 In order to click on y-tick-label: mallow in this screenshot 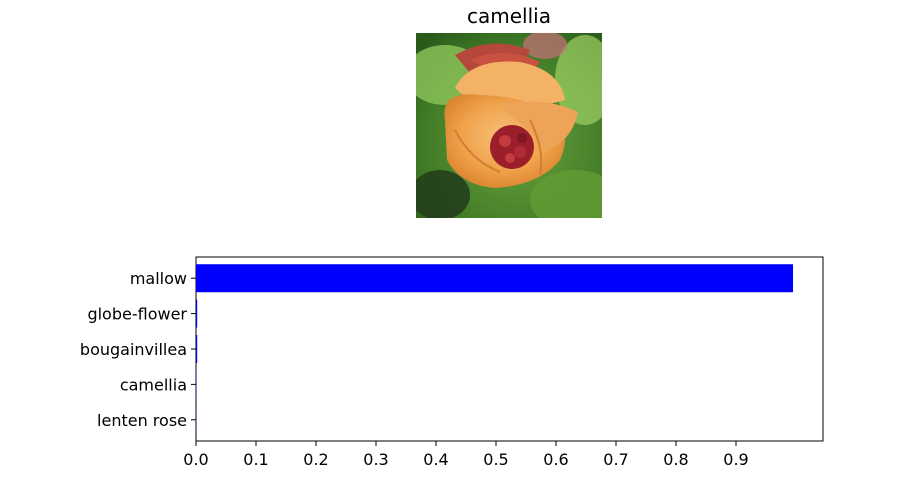, I will do `click(158, 278)`.